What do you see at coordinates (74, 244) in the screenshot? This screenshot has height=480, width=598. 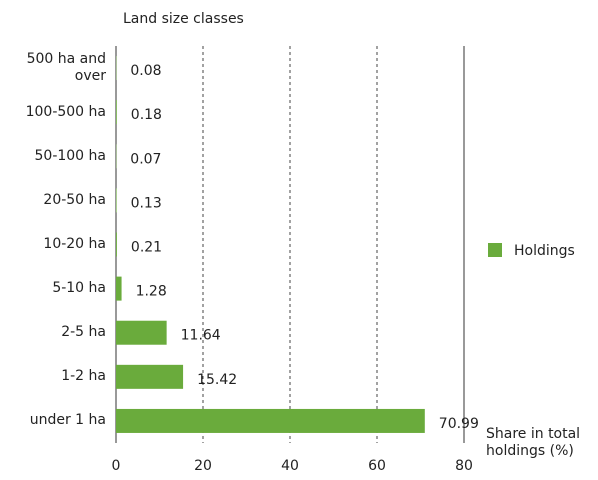 I see `y-tick-label: 10-20 ha` at bounding box center [74, 244].